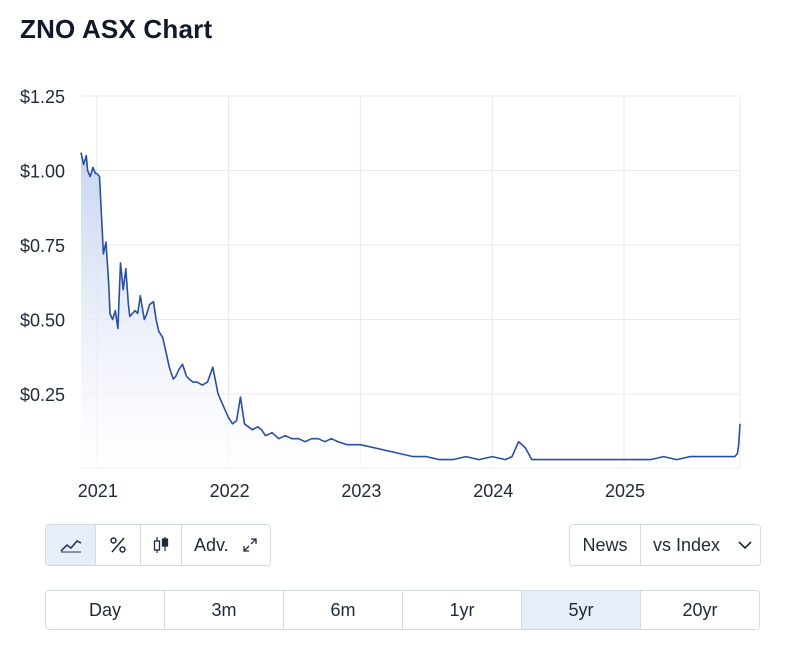 This screenshot has height=653, width=800. I want to click on percent-button, so click(118, 545).